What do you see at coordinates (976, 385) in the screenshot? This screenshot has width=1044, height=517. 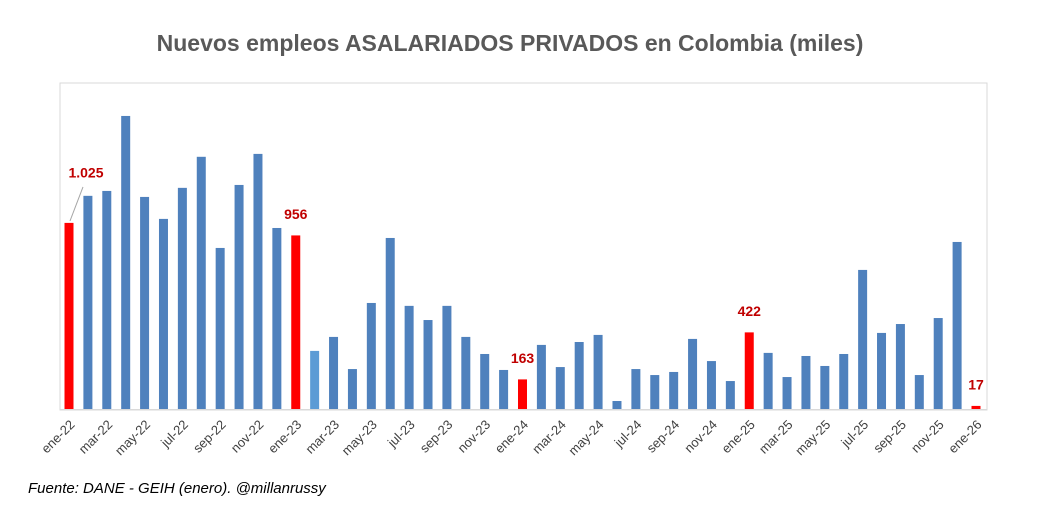 I see `value-label: 17` at bounding box center [976, 385].